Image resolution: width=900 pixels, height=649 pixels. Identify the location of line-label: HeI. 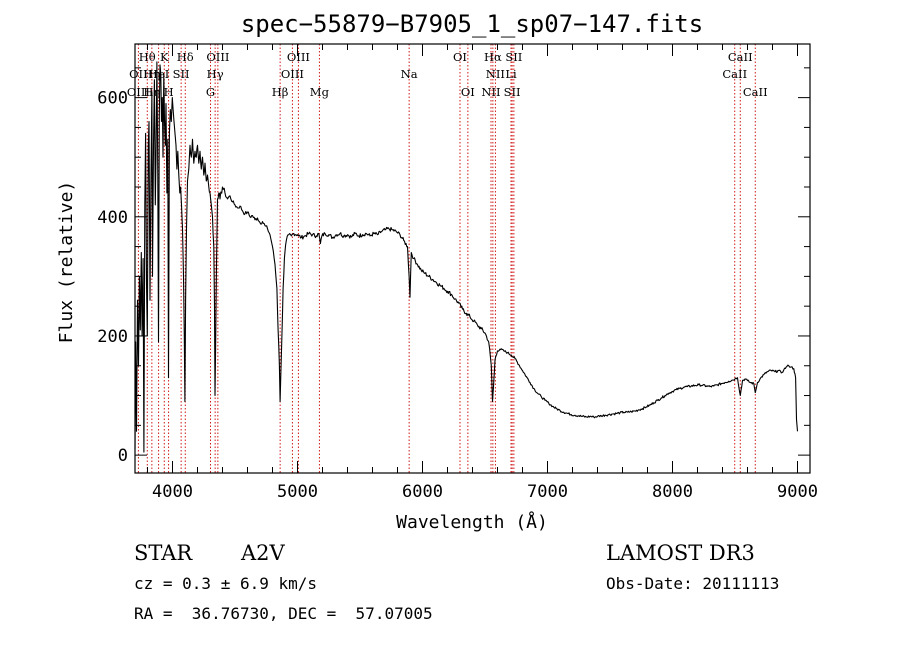
(158, 74).